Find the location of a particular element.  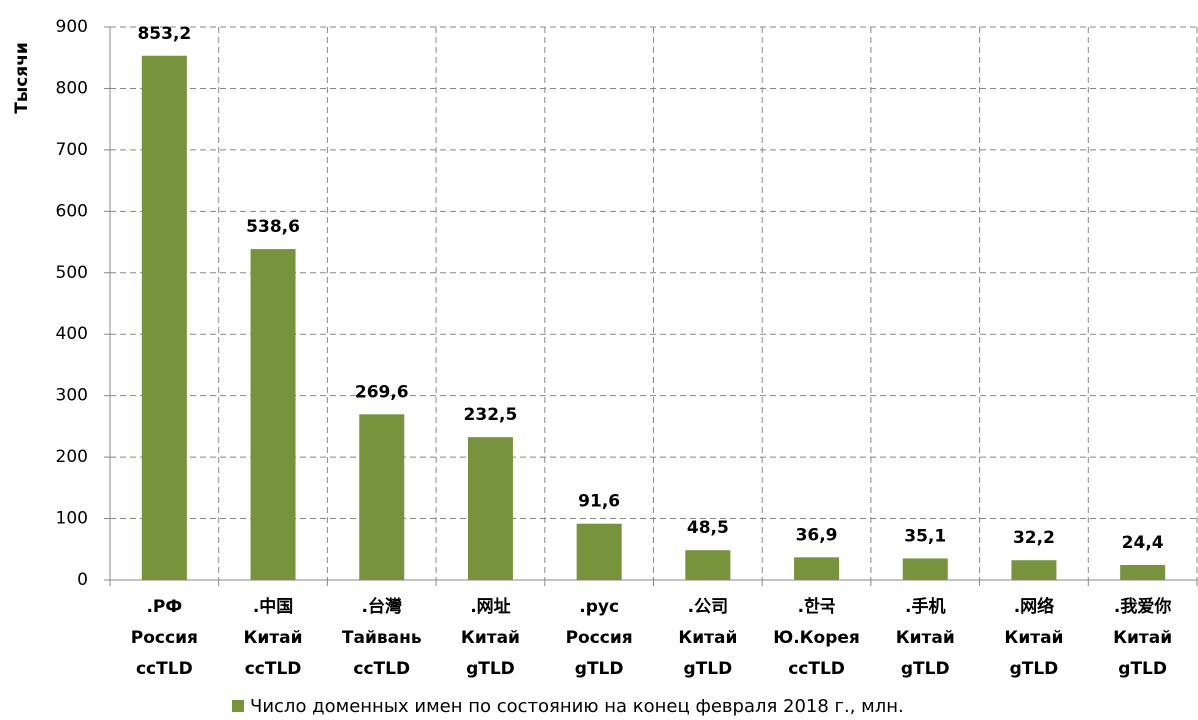

y-tick-label: 200 is located at coordinates (72, 457).